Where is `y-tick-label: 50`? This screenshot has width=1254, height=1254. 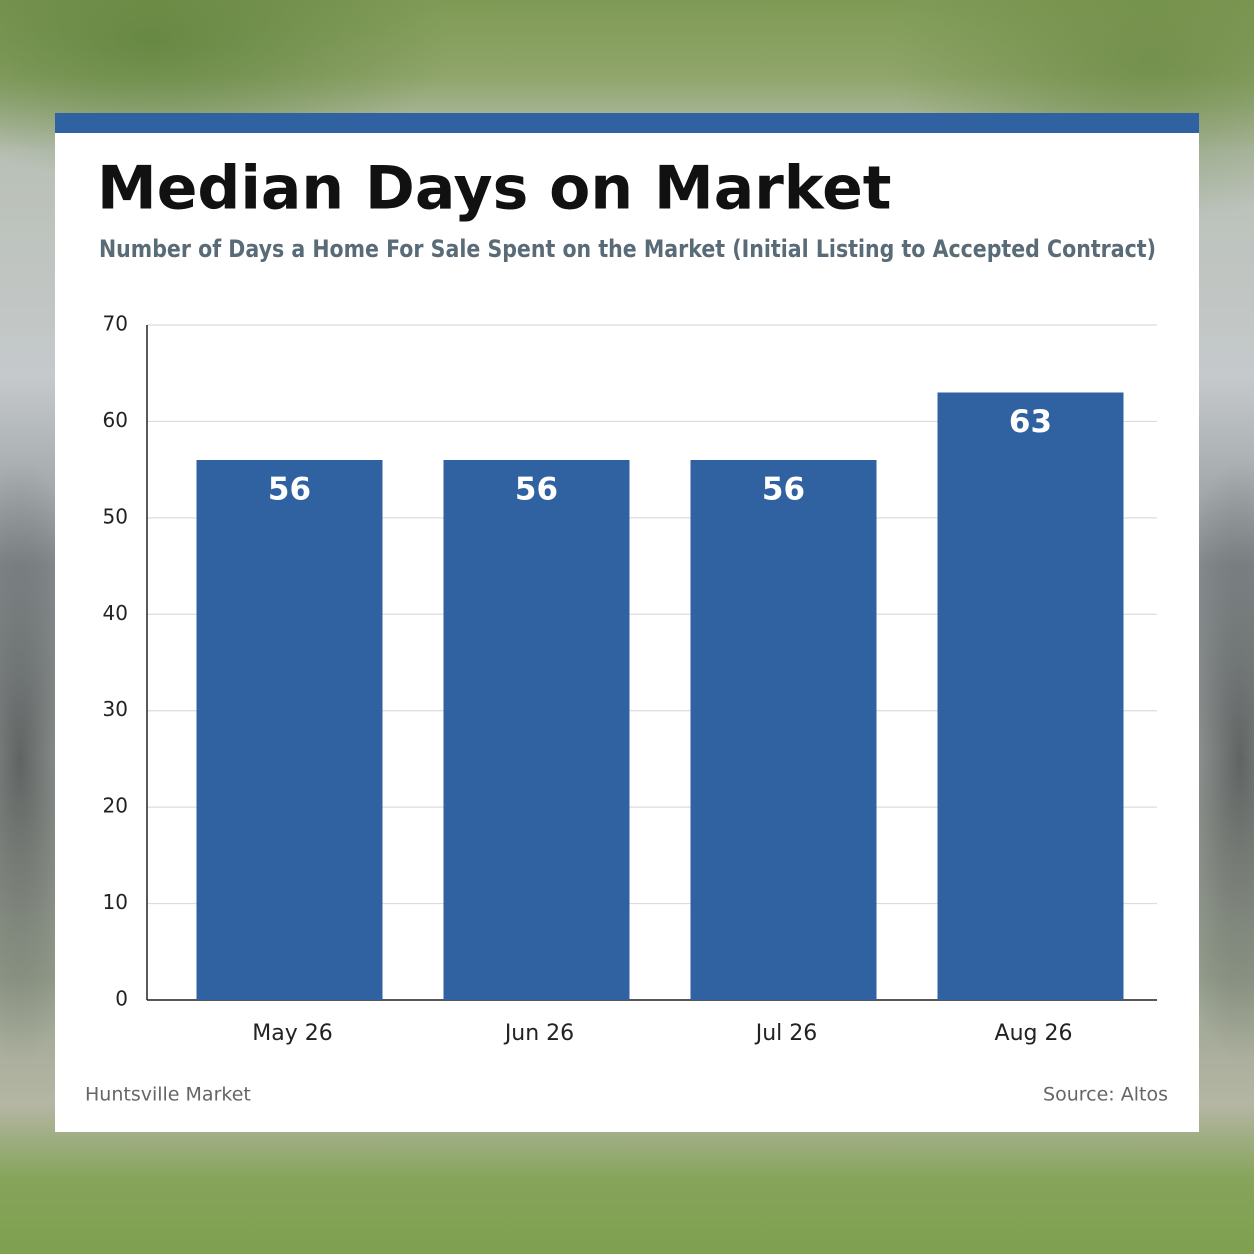 y-tick-label: 50 is located at coordinates (115, 516).